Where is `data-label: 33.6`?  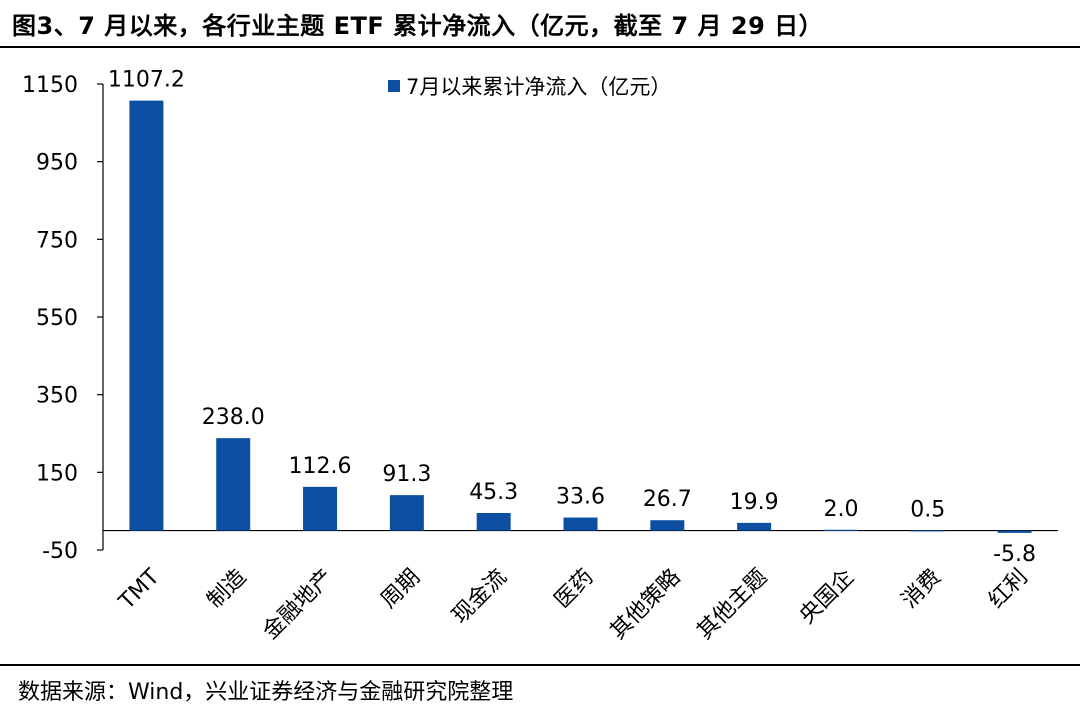 data-label: 33.6 is located at coordinates (580, 497).